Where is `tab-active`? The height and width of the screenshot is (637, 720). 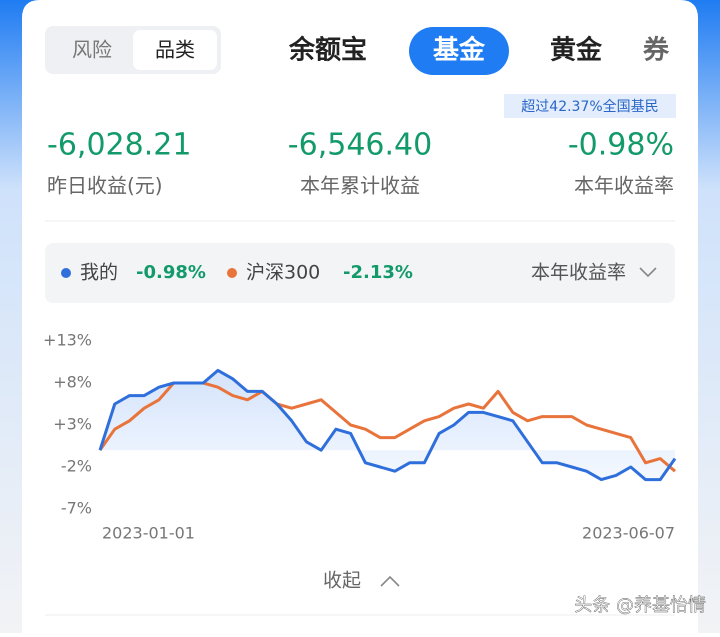 tab-active is located at coordinates (459, 51).